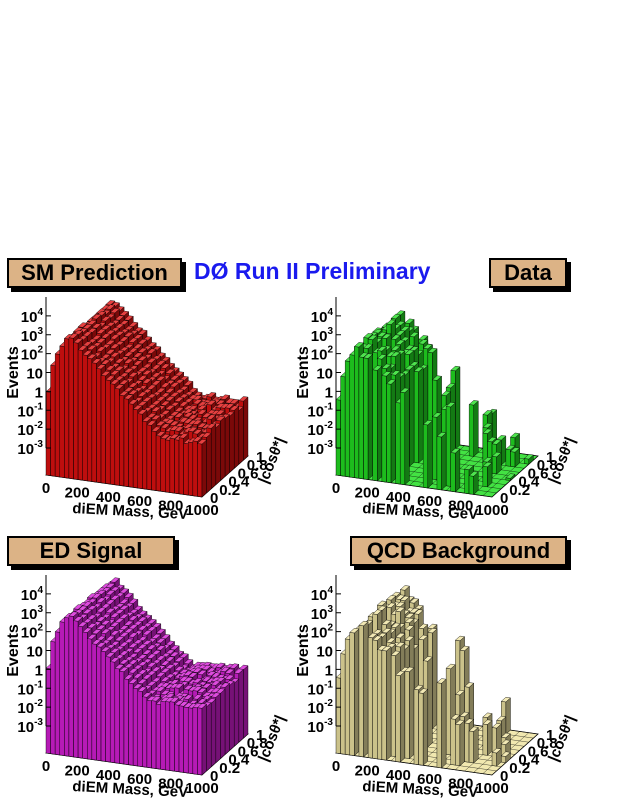  Describe the element at coordinates (91, 551) in the screenshot. I see `panel-title: ED Signal` at that location.